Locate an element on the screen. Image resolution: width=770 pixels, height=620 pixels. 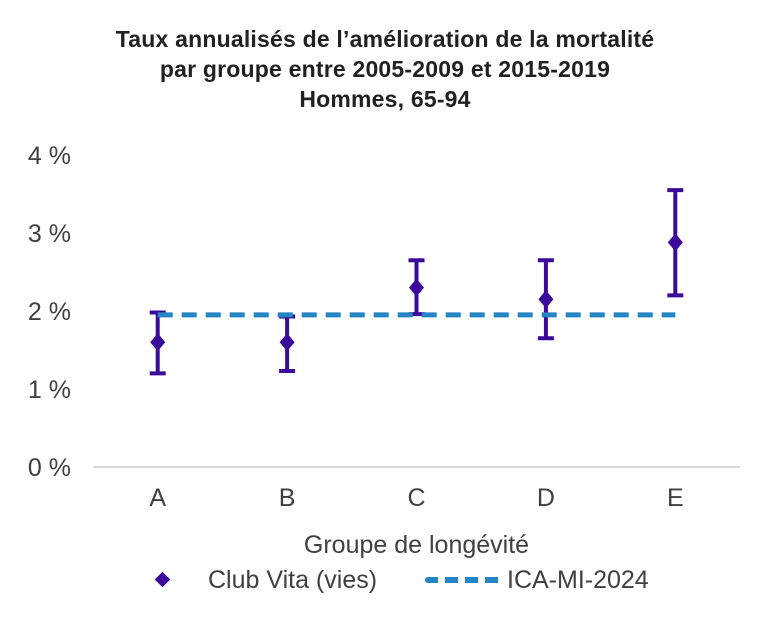
x-axis-title: Groupe de longévité is located at coordinates (416, 545).